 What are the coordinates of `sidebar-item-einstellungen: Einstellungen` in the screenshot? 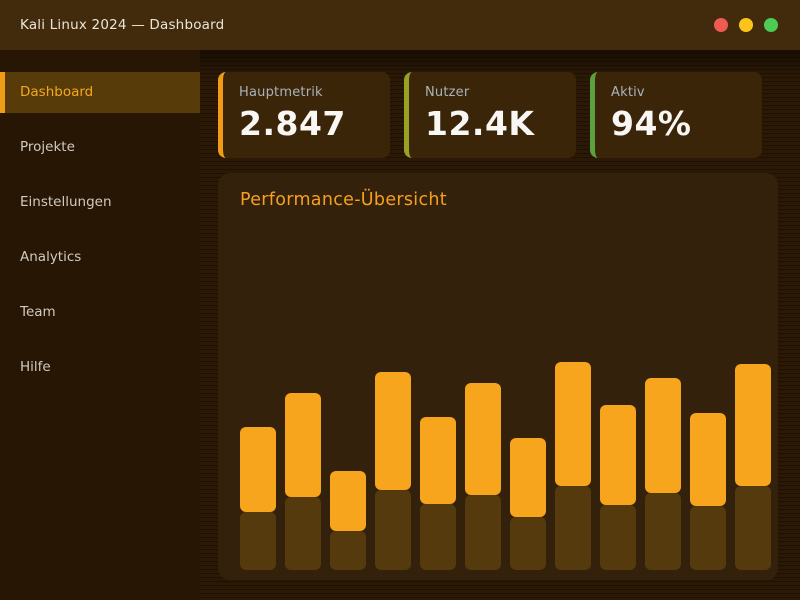 It's located at (66, 202).